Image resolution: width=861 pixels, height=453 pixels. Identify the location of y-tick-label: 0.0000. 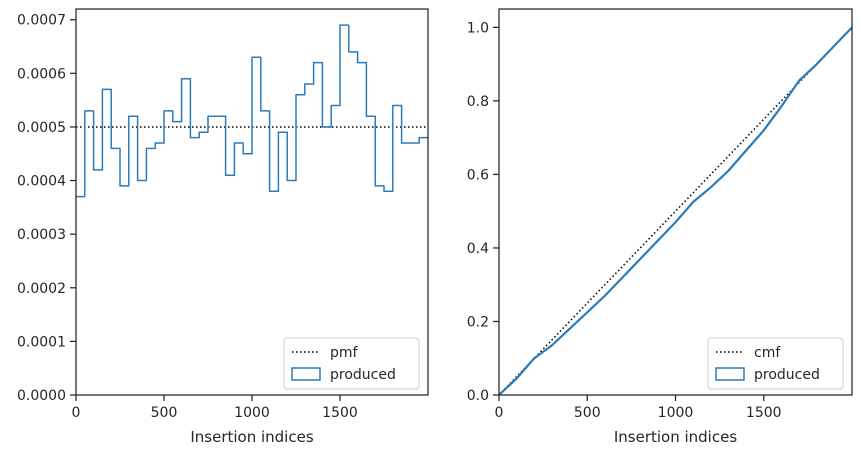
(41, 396).